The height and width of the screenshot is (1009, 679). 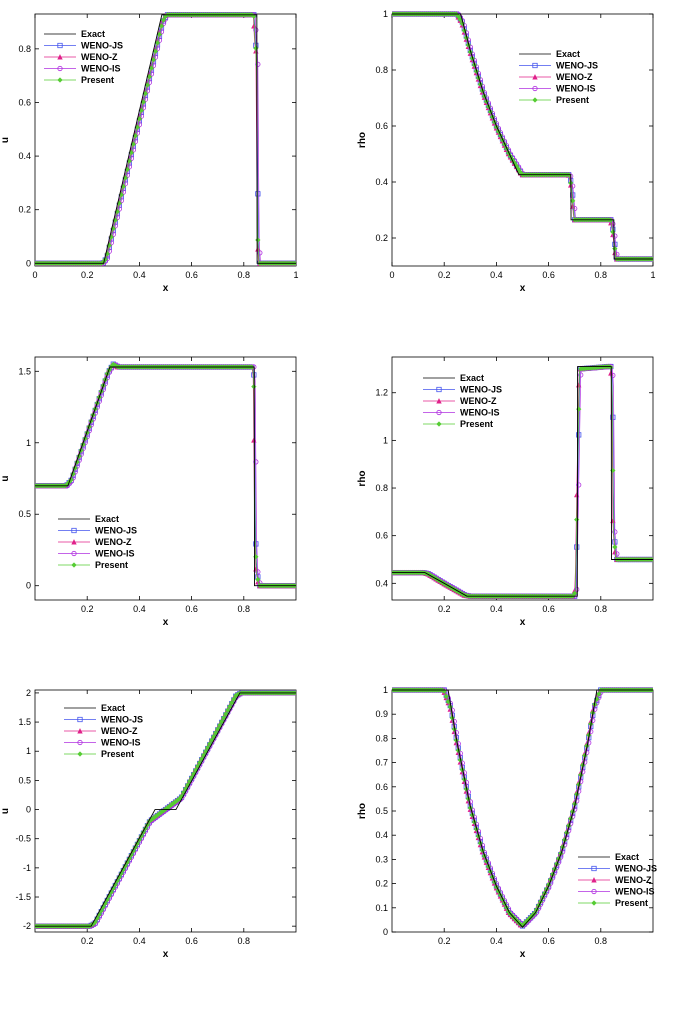 I want to click on x-tick-label: 1, so click(x=295, y=275).